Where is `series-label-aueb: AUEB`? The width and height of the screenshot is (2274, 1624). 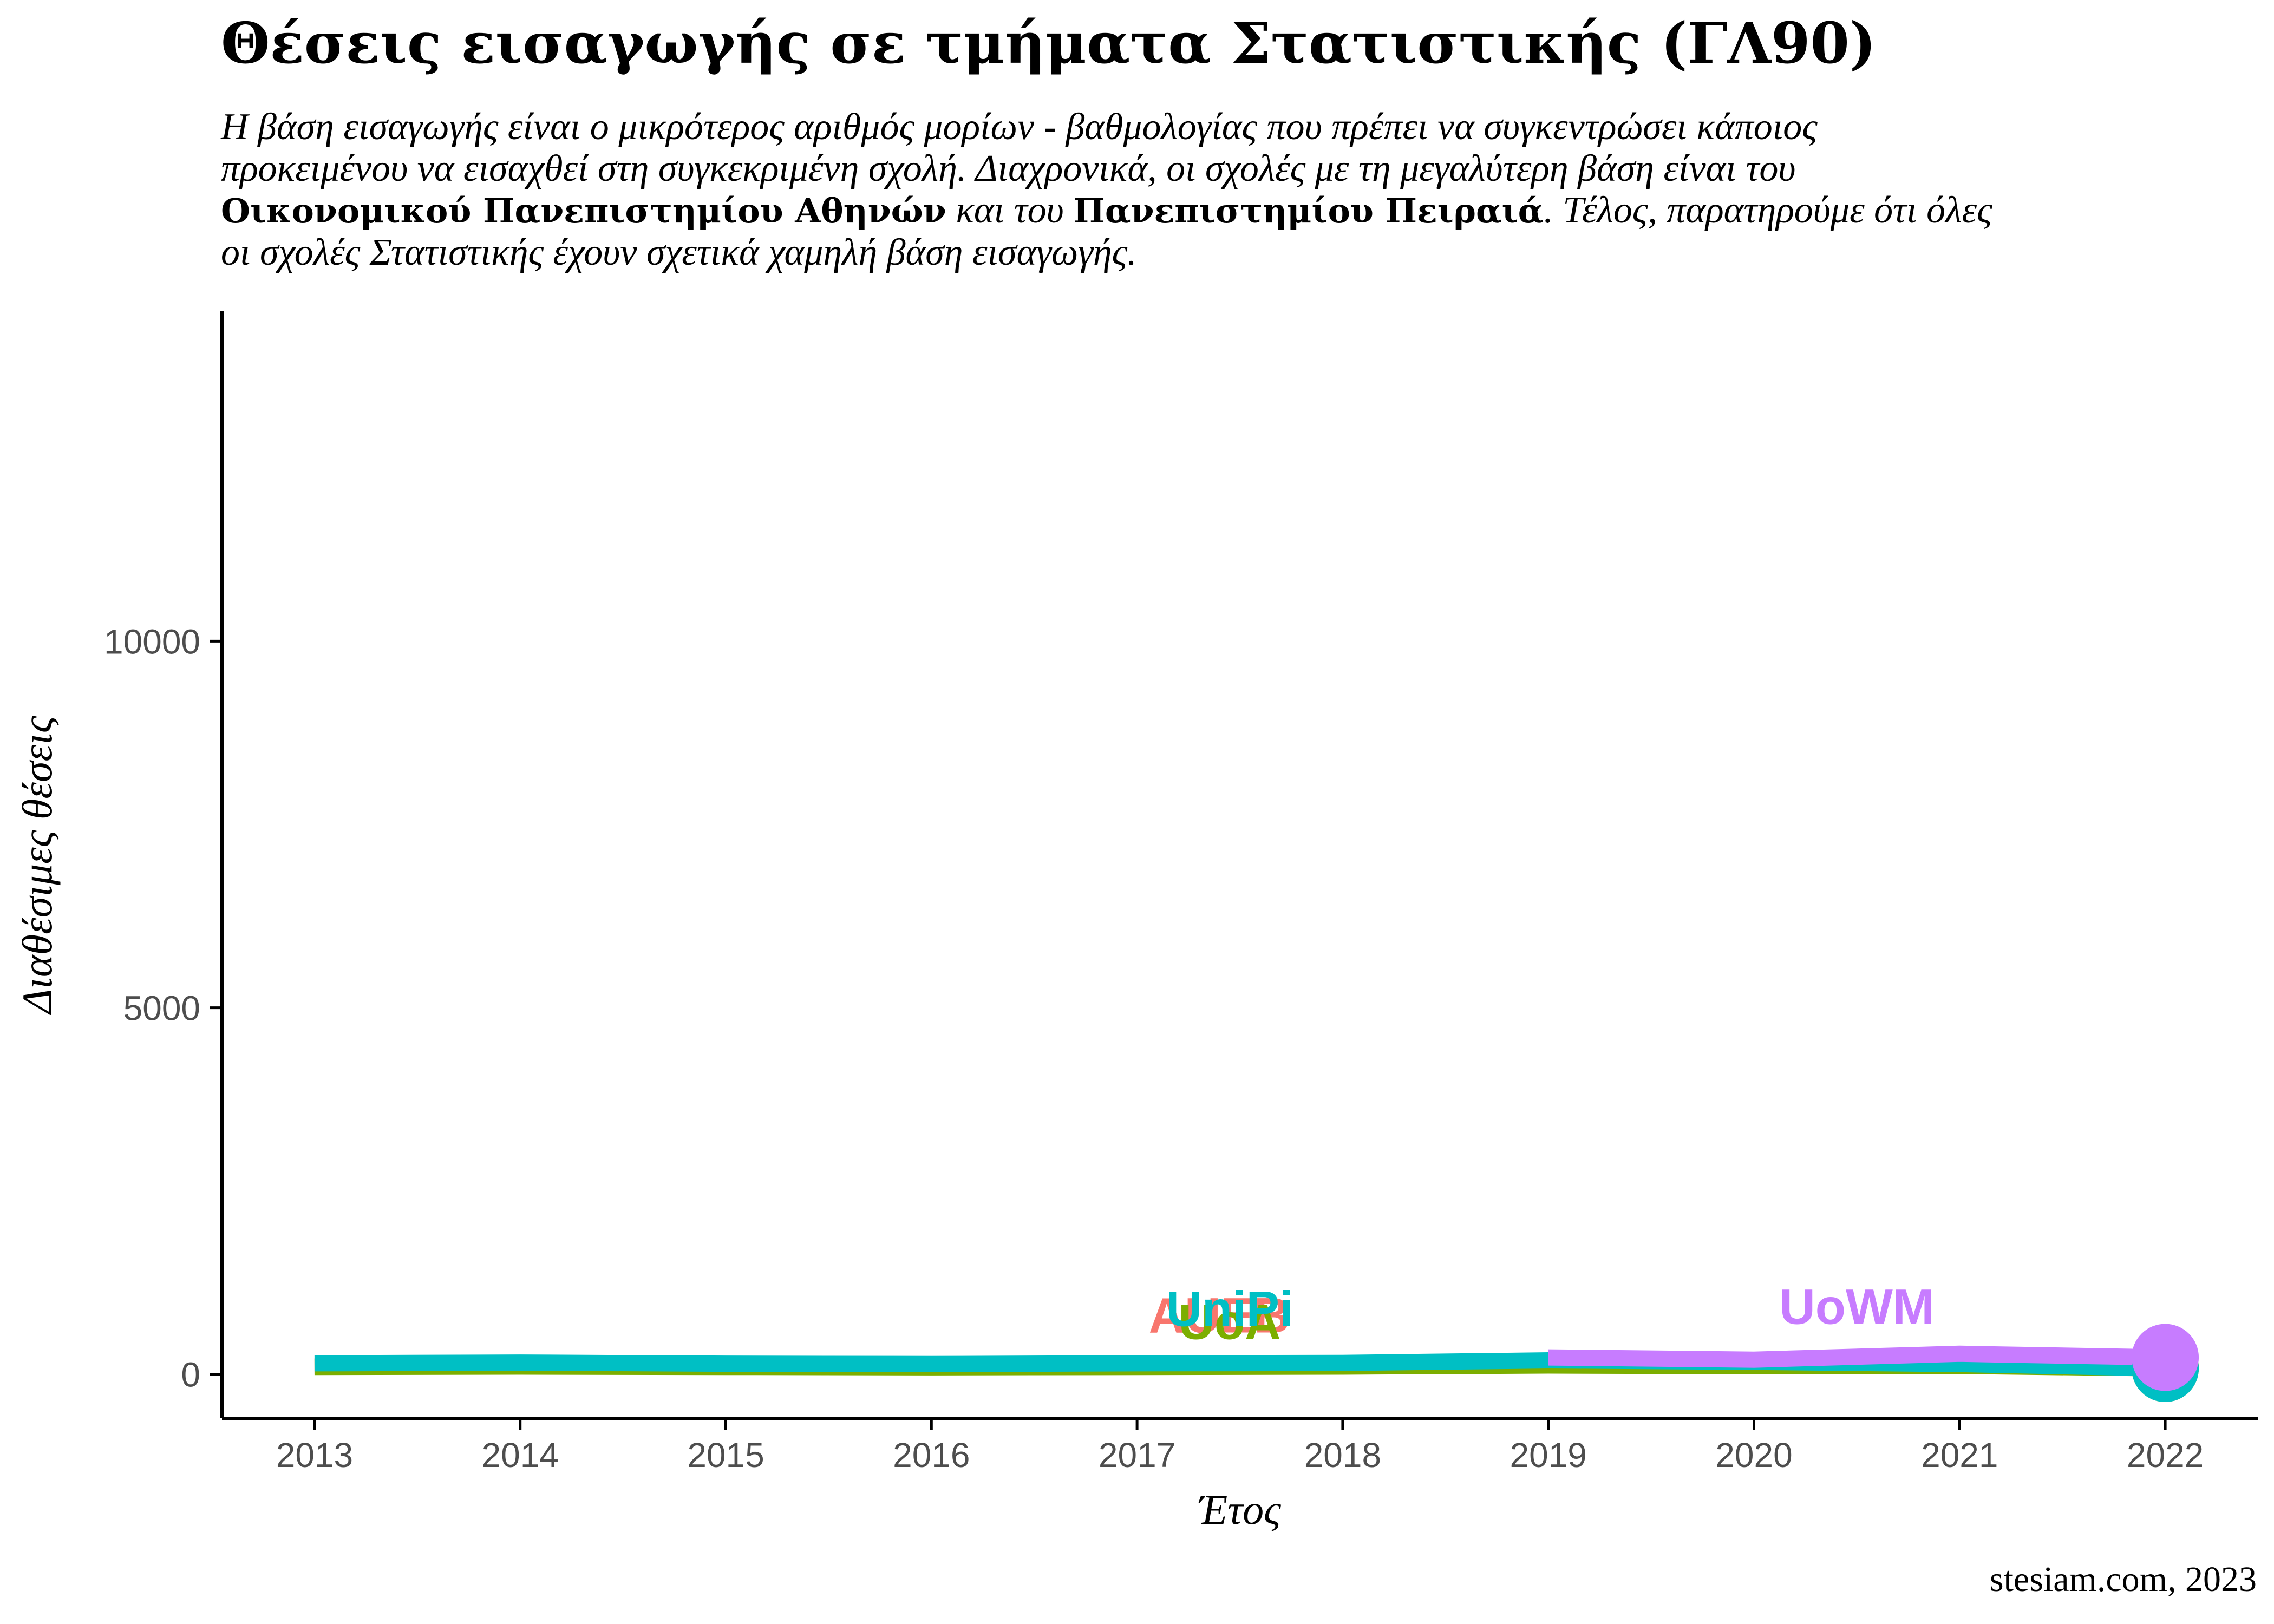
series-label-aueb: AUEB is located at coordinates (1220, 1316).